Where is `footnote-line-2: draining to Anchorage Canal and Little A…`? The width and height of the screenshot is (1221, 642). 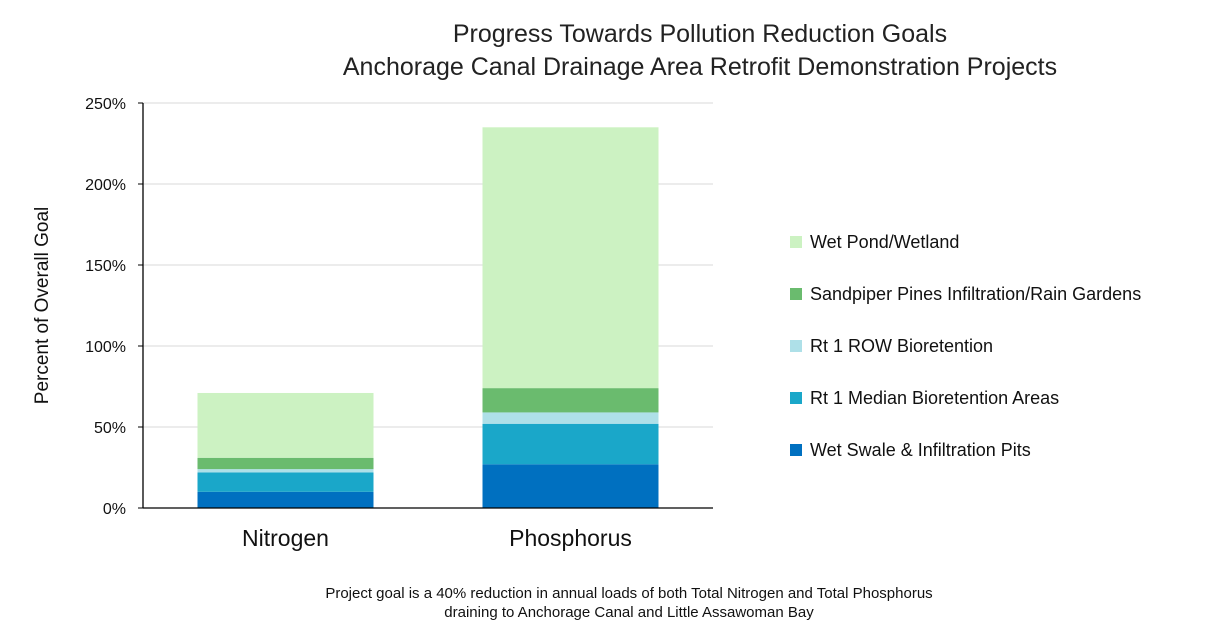 footnote-line-2: draining to Anchorage Canal and Little A… is located at coordinates (629, 612).